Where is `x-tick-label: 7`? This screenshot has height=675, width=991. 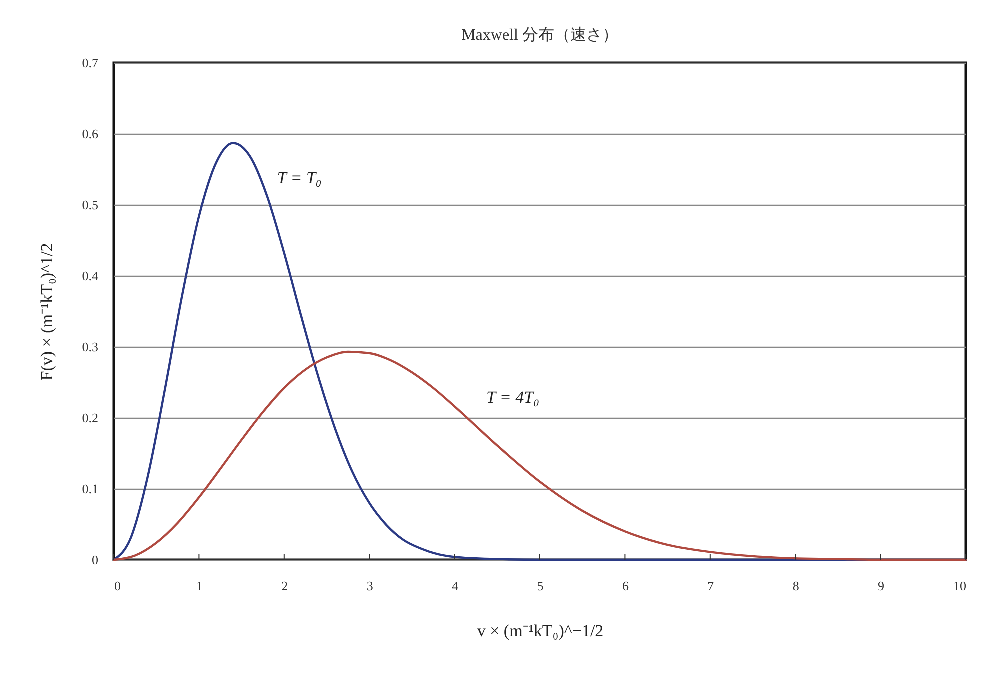 x-tick-label: 7 is located at coordinates (711, 586).